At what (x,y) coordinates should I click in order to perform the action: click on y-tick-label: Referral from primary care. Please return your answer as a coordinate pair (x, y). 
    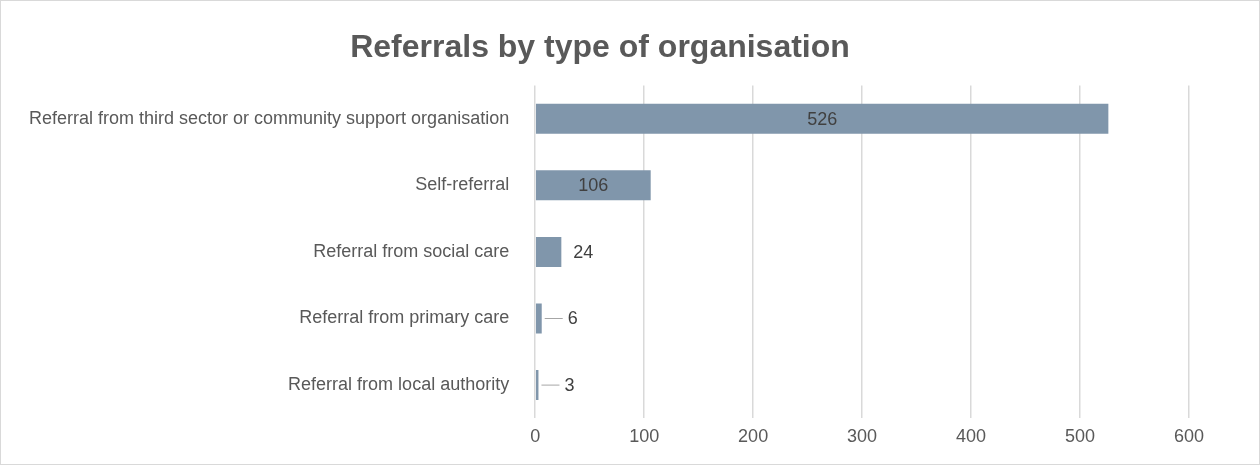
    Looking at the image, I should click on (404, 317).